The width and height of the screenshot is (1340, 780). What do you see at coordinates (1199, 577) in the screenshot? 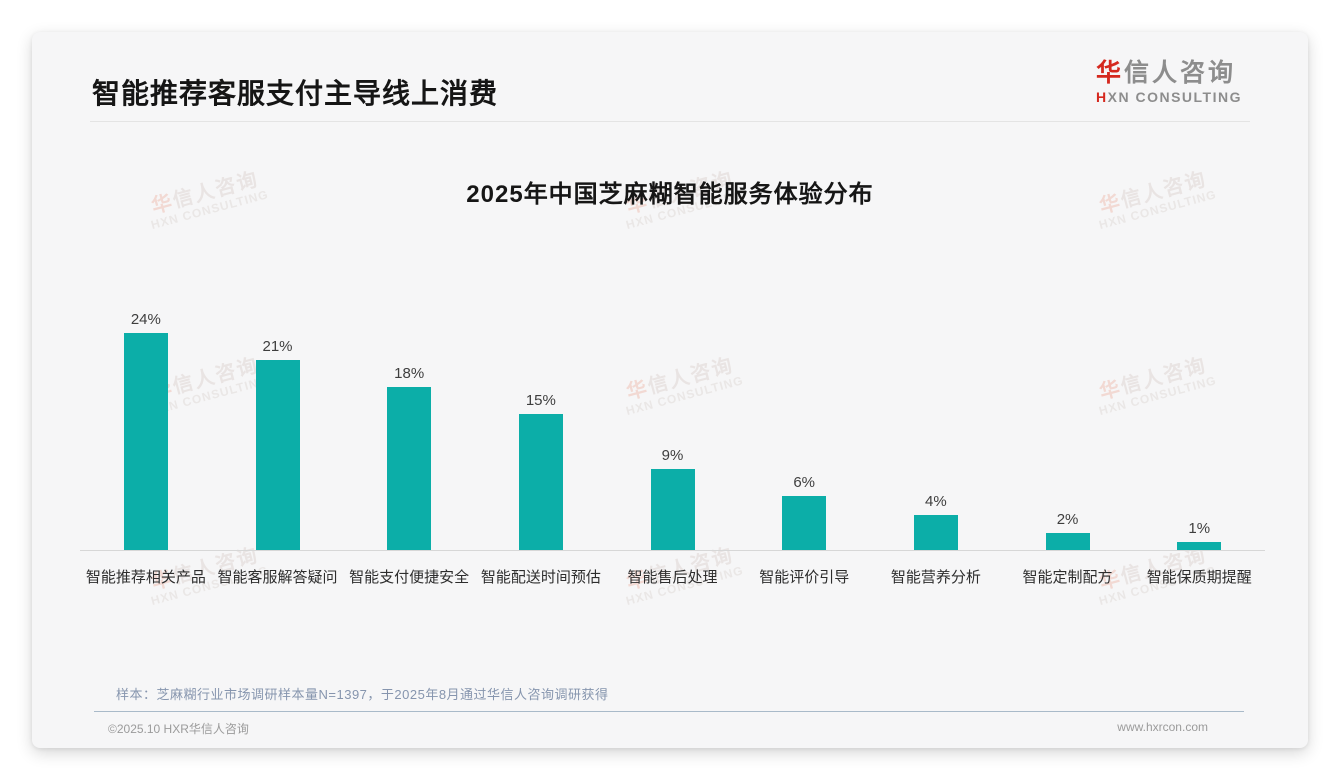
I see `bar-category-label: 智能保质期提醒` at bounding box center [1199, 577].